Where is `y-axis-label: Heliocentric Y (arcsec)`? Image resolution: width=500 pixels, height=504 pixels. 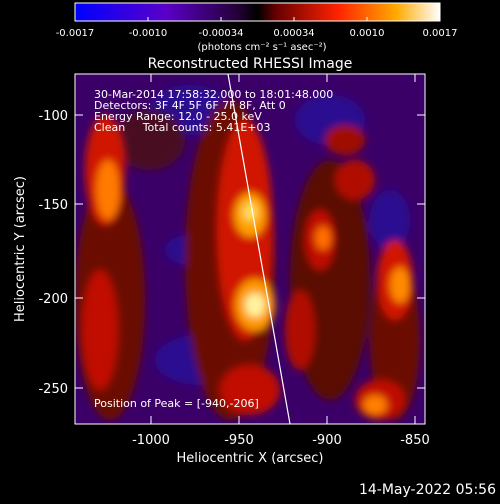
y-axis-label: Heliocentric Y (arcsec) is located at coordinates (20, 249).